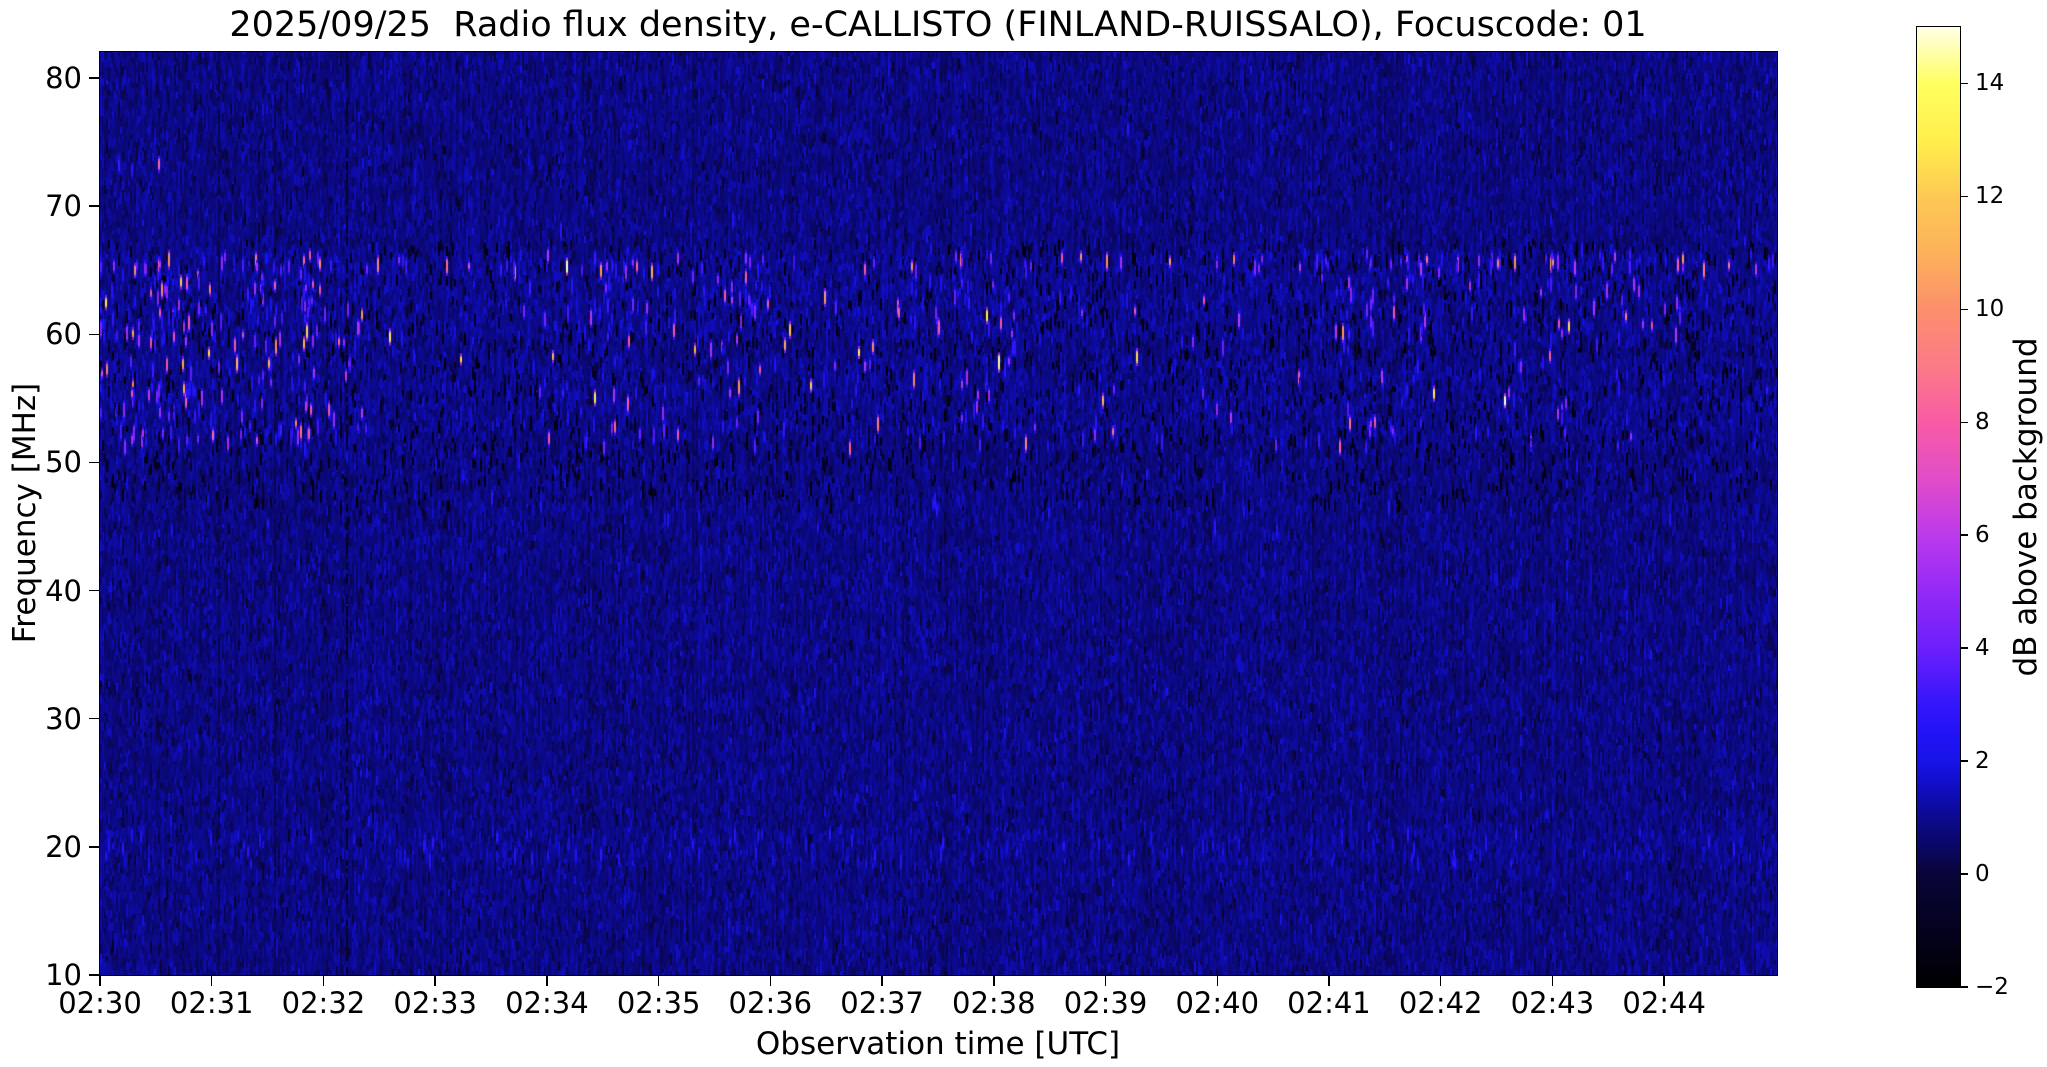 This screenshot has width=2047, height=1067. Describe the element at coordinates (1990, 196) in the screenshot. I see `colorbar-tick-label: 12` at that location.